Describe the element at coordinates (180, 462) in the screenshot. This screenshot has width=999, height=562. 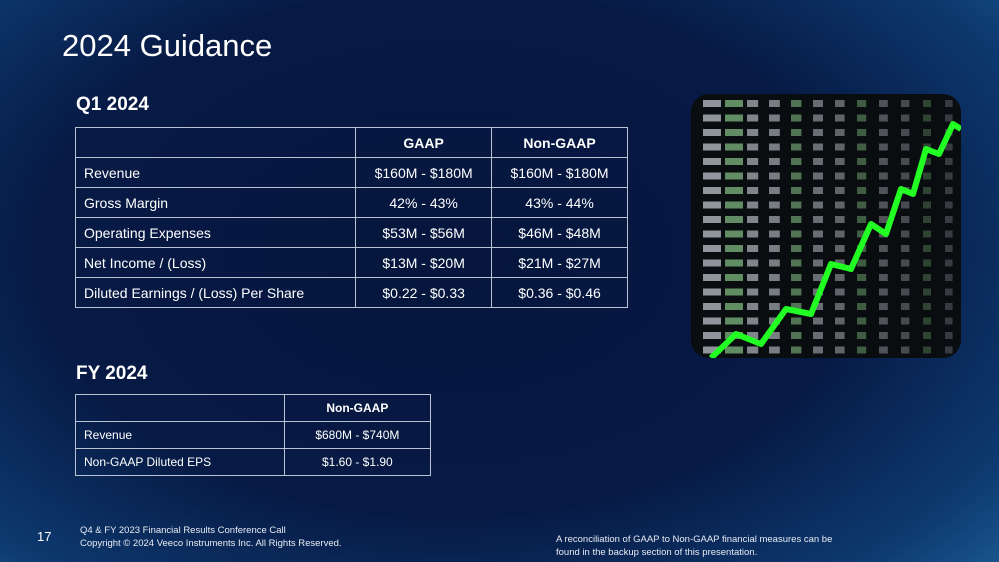
I see `table-cell: Non-GAAP Diluted EPS` at that location.